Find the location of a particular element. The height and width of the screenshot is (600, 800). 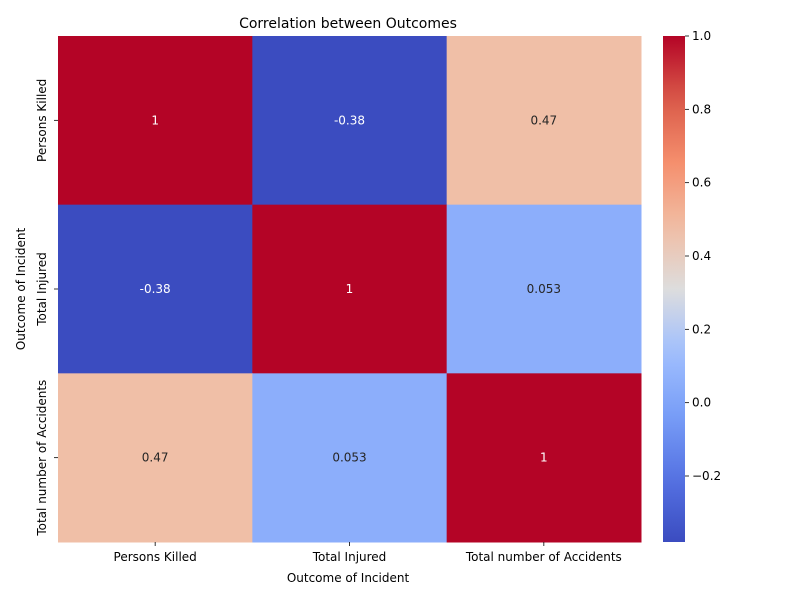

x-tick-label: Total Injured is located at coordinates (349, 557).